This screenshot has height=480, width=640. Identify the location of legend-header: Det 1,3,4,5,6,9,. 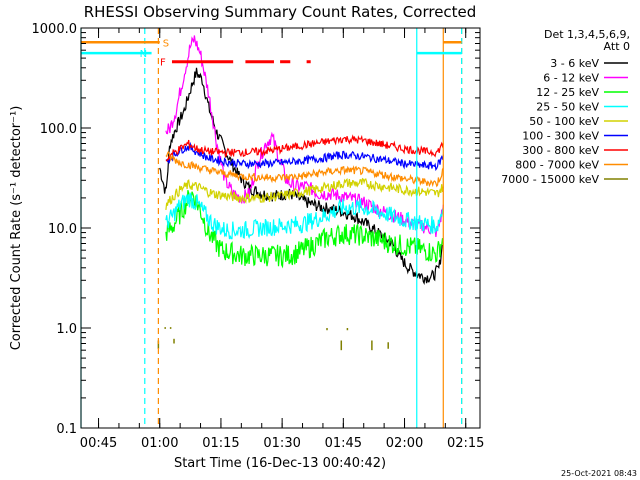
(587, 34).